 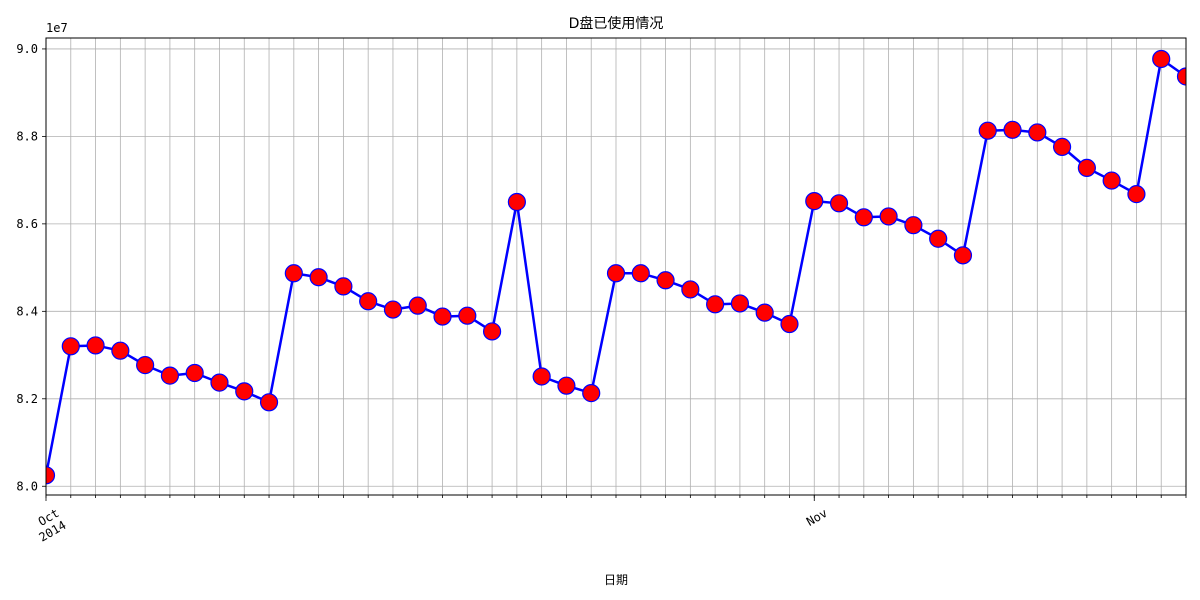 What do you see at coordinates (27, 311) in the screenshot?
I see `y-tick-label: 8.4` at bounding box center [27, 311].